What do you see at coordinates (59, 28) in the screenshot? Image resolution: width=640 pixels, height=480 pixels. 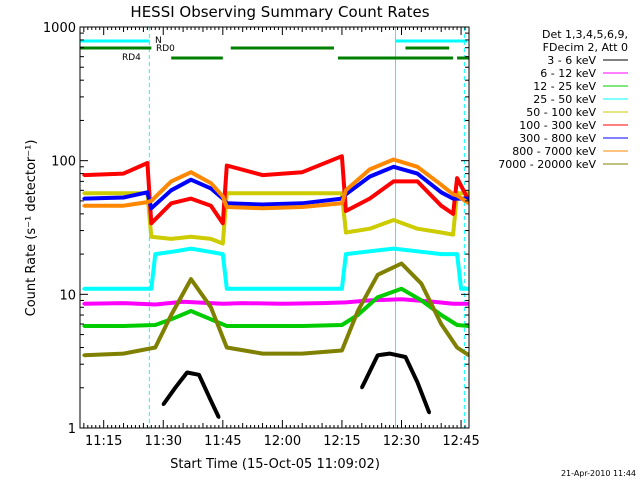 I see `y-tick-label-3: 1000` at bounding box center [59, 28].